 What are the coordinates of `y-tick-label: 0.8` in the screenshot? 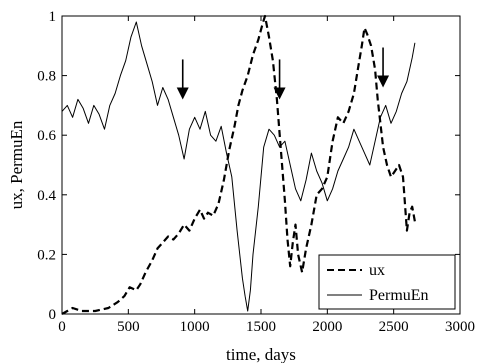 It's located at (46, 77).